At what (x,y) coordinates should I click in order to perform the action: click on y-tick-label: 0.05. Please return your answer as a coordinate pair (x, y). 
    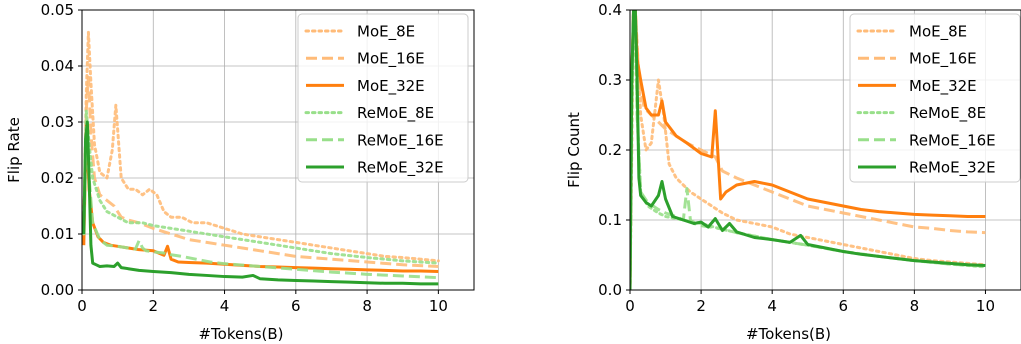
    Looking at the image, I should click on (57, 10).